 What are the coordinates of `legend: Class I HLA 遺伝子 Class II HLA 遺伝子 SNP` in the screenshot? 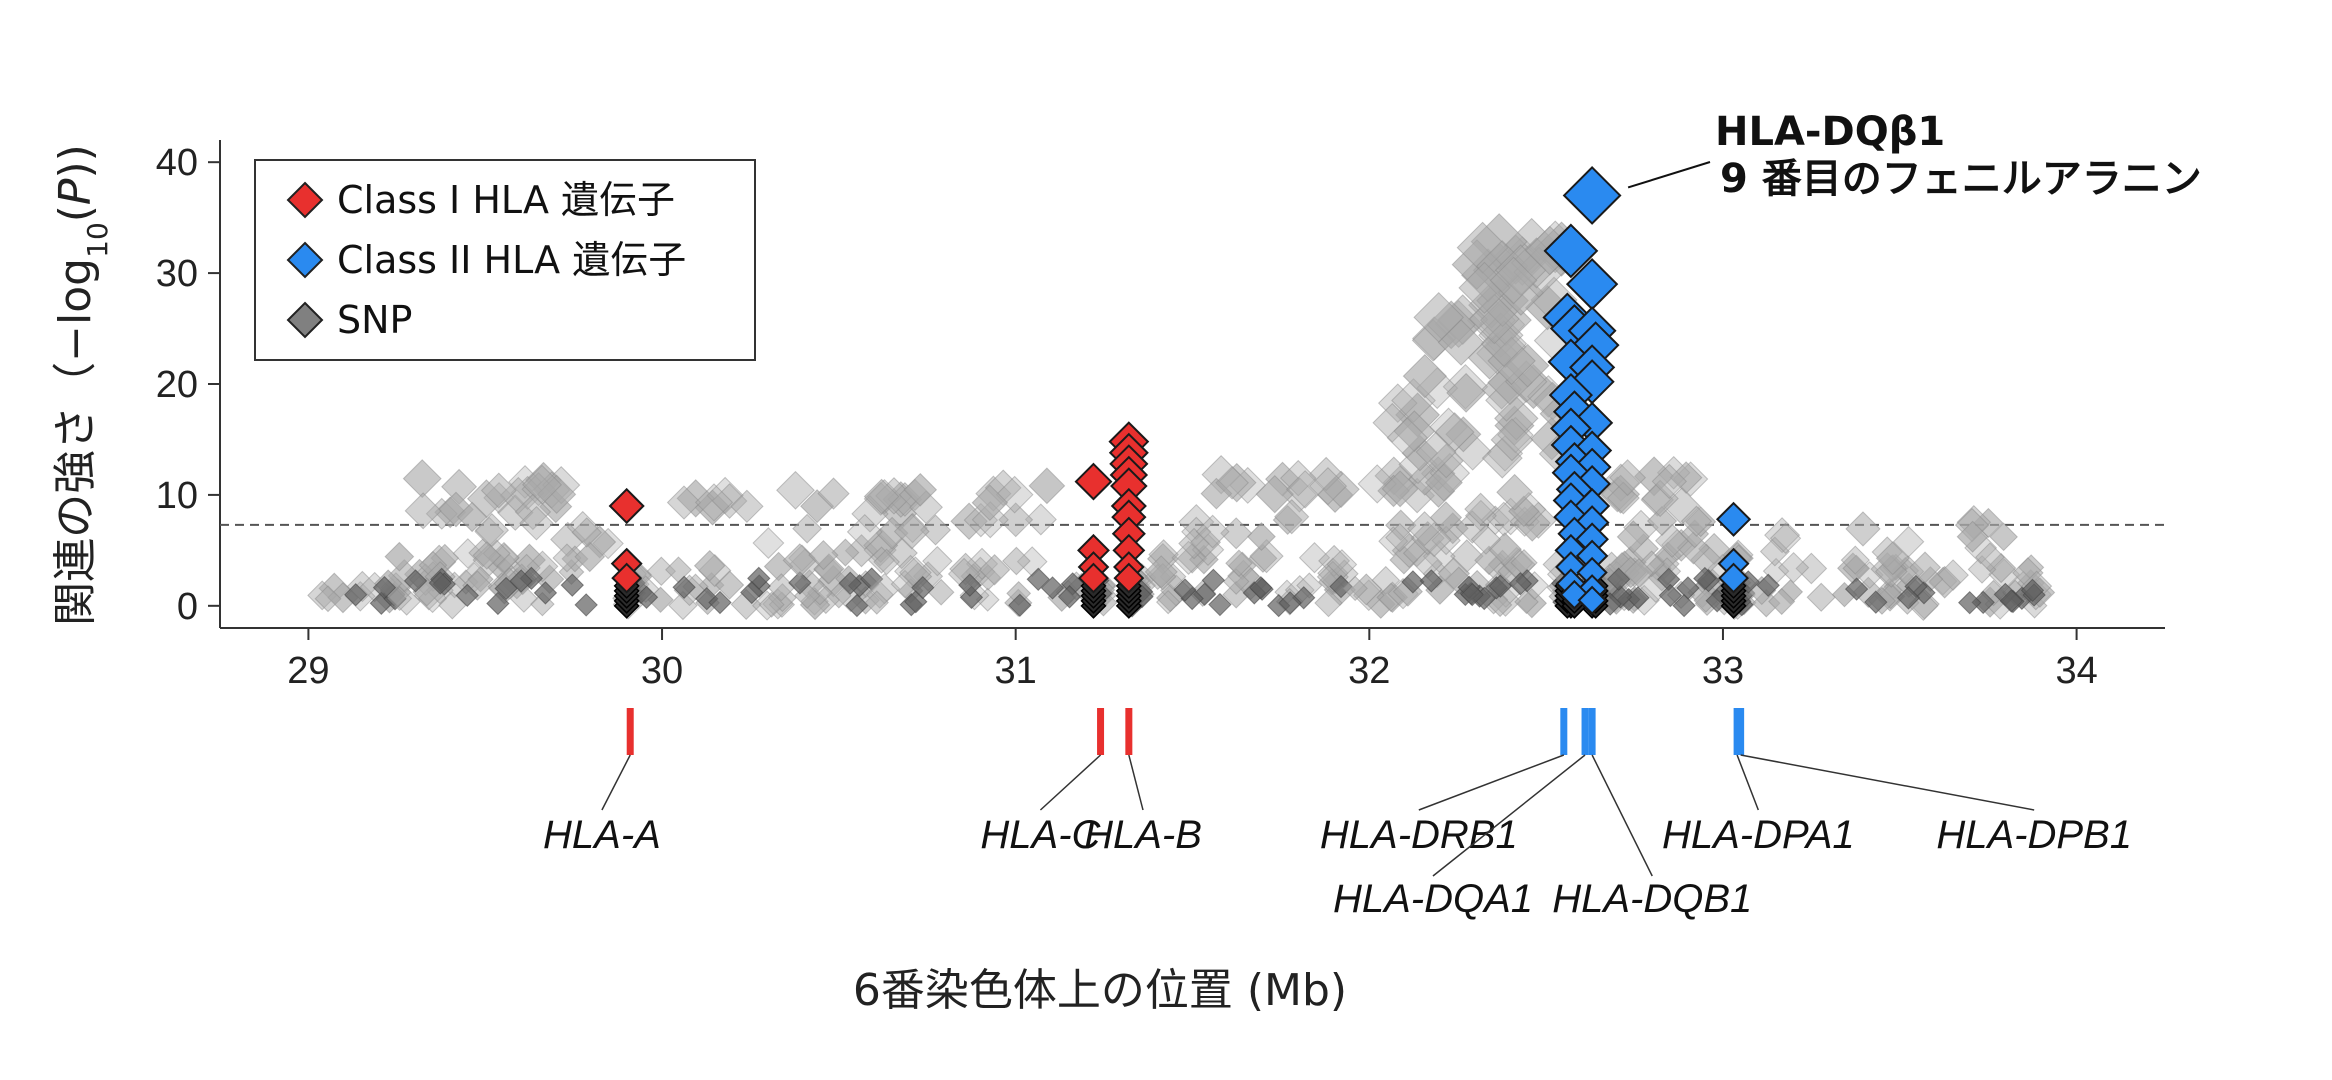 It's located at (505, 260).